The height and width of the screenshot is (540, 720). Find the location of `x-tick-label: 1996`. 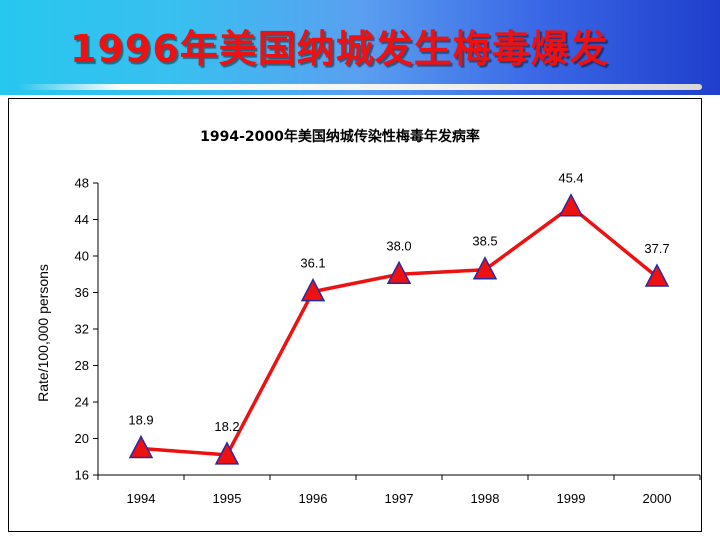

x-tick-label: 1996 is located at coordinates (313, 498).